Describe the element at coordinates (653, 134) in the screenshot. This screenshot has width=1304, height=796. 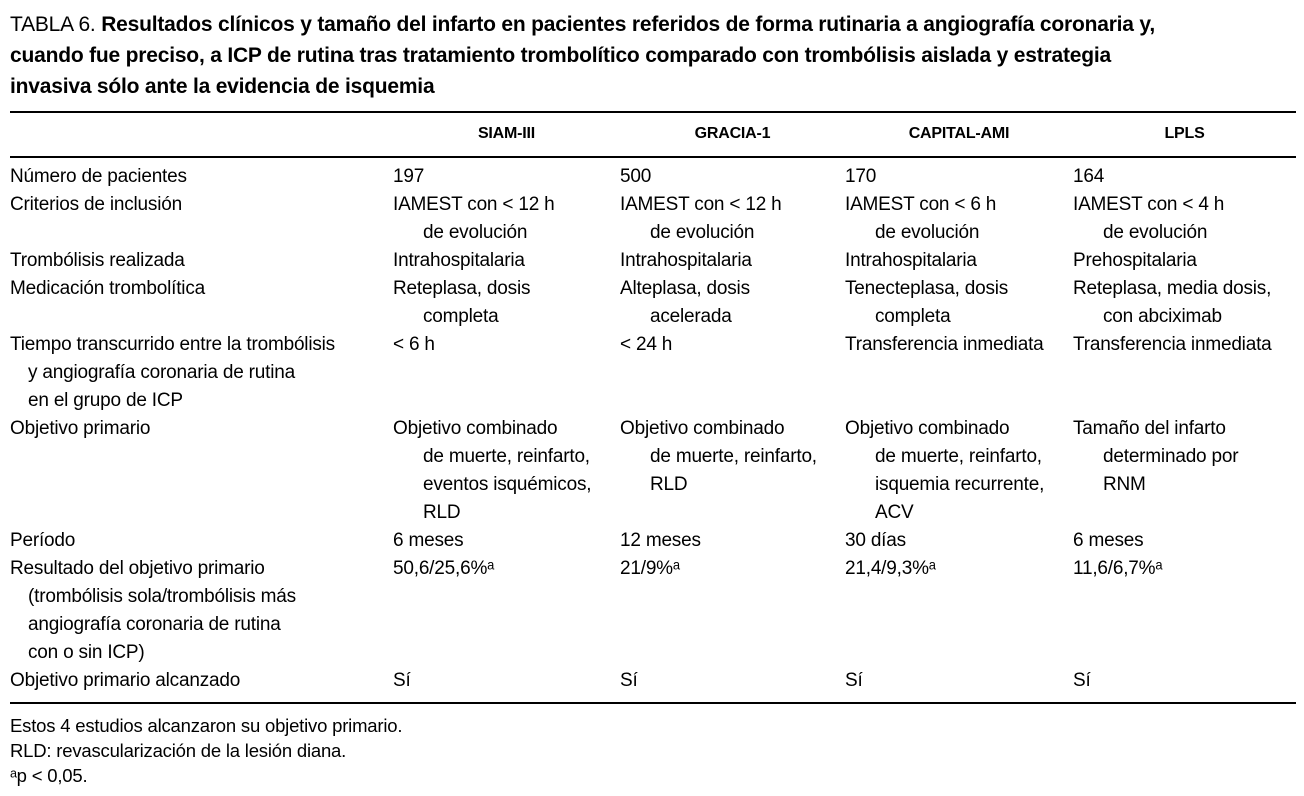
I see `table-header-row: SIAM-III GRACIA-1 CAPITAL-AMI LPLS` at that location.